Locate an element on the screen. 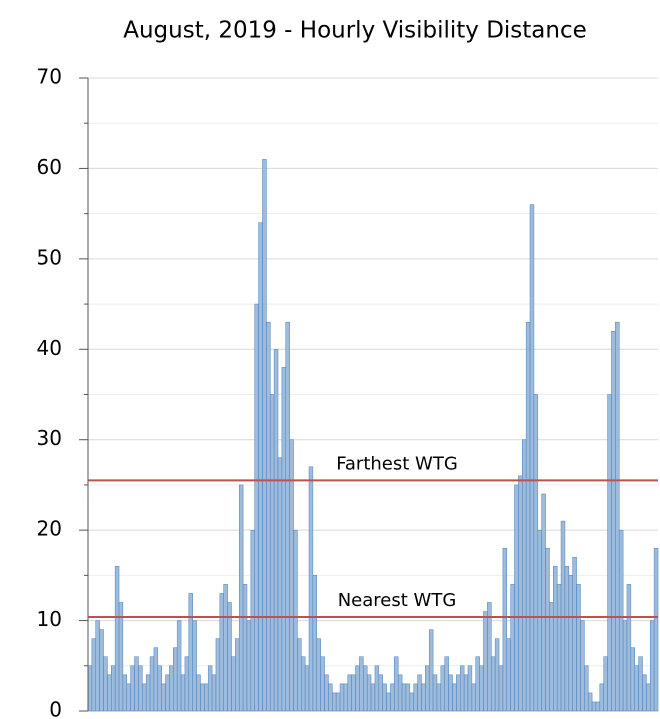 This screenshot has width=660, height=719. y-tick-label: 60 is located at coordinates (49, 167).